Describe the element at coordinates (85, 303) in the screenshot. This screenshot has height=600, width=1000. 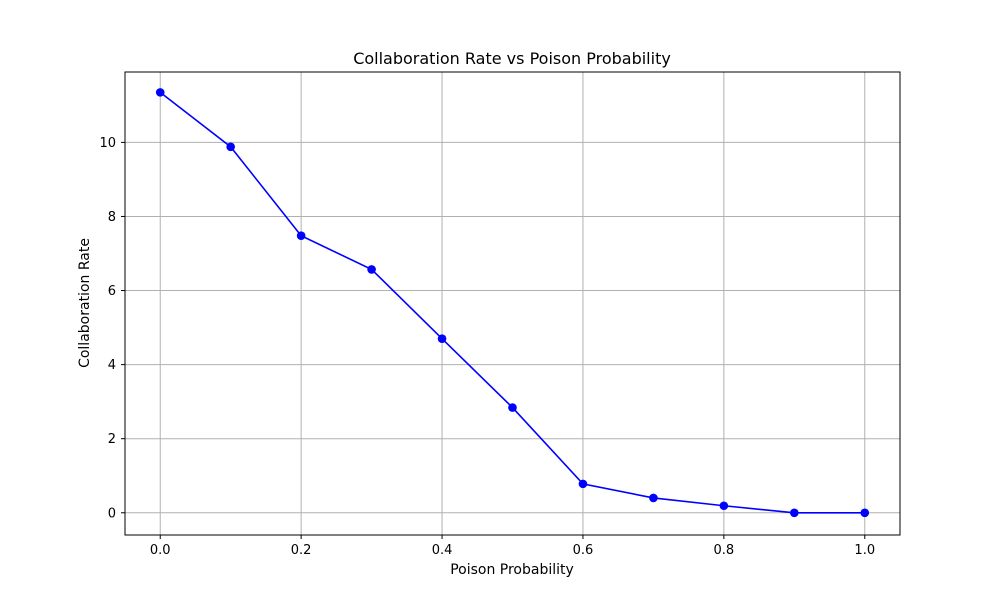
I see `y-axis-label: Collaboration Rate` at that location.